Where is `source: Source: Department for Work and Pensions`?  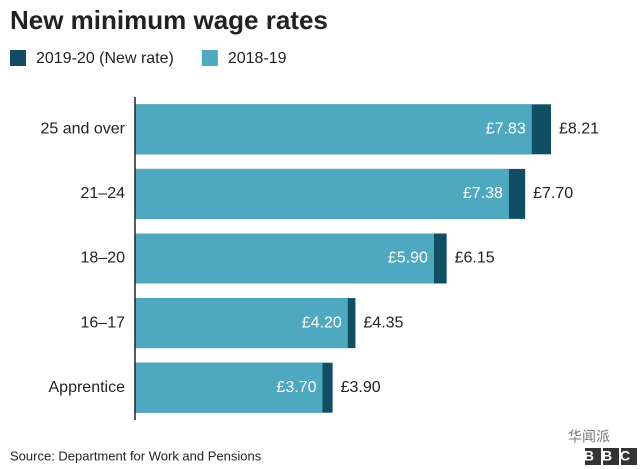 source: Source: Department for Work and Pensions is located at coordinates (136, 455).